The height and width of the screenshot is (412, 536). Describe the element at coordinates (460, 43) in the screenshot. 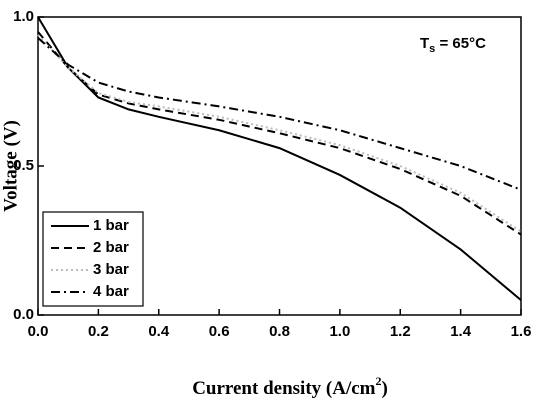

I see `annotation-rest: = 65°C` at that location.